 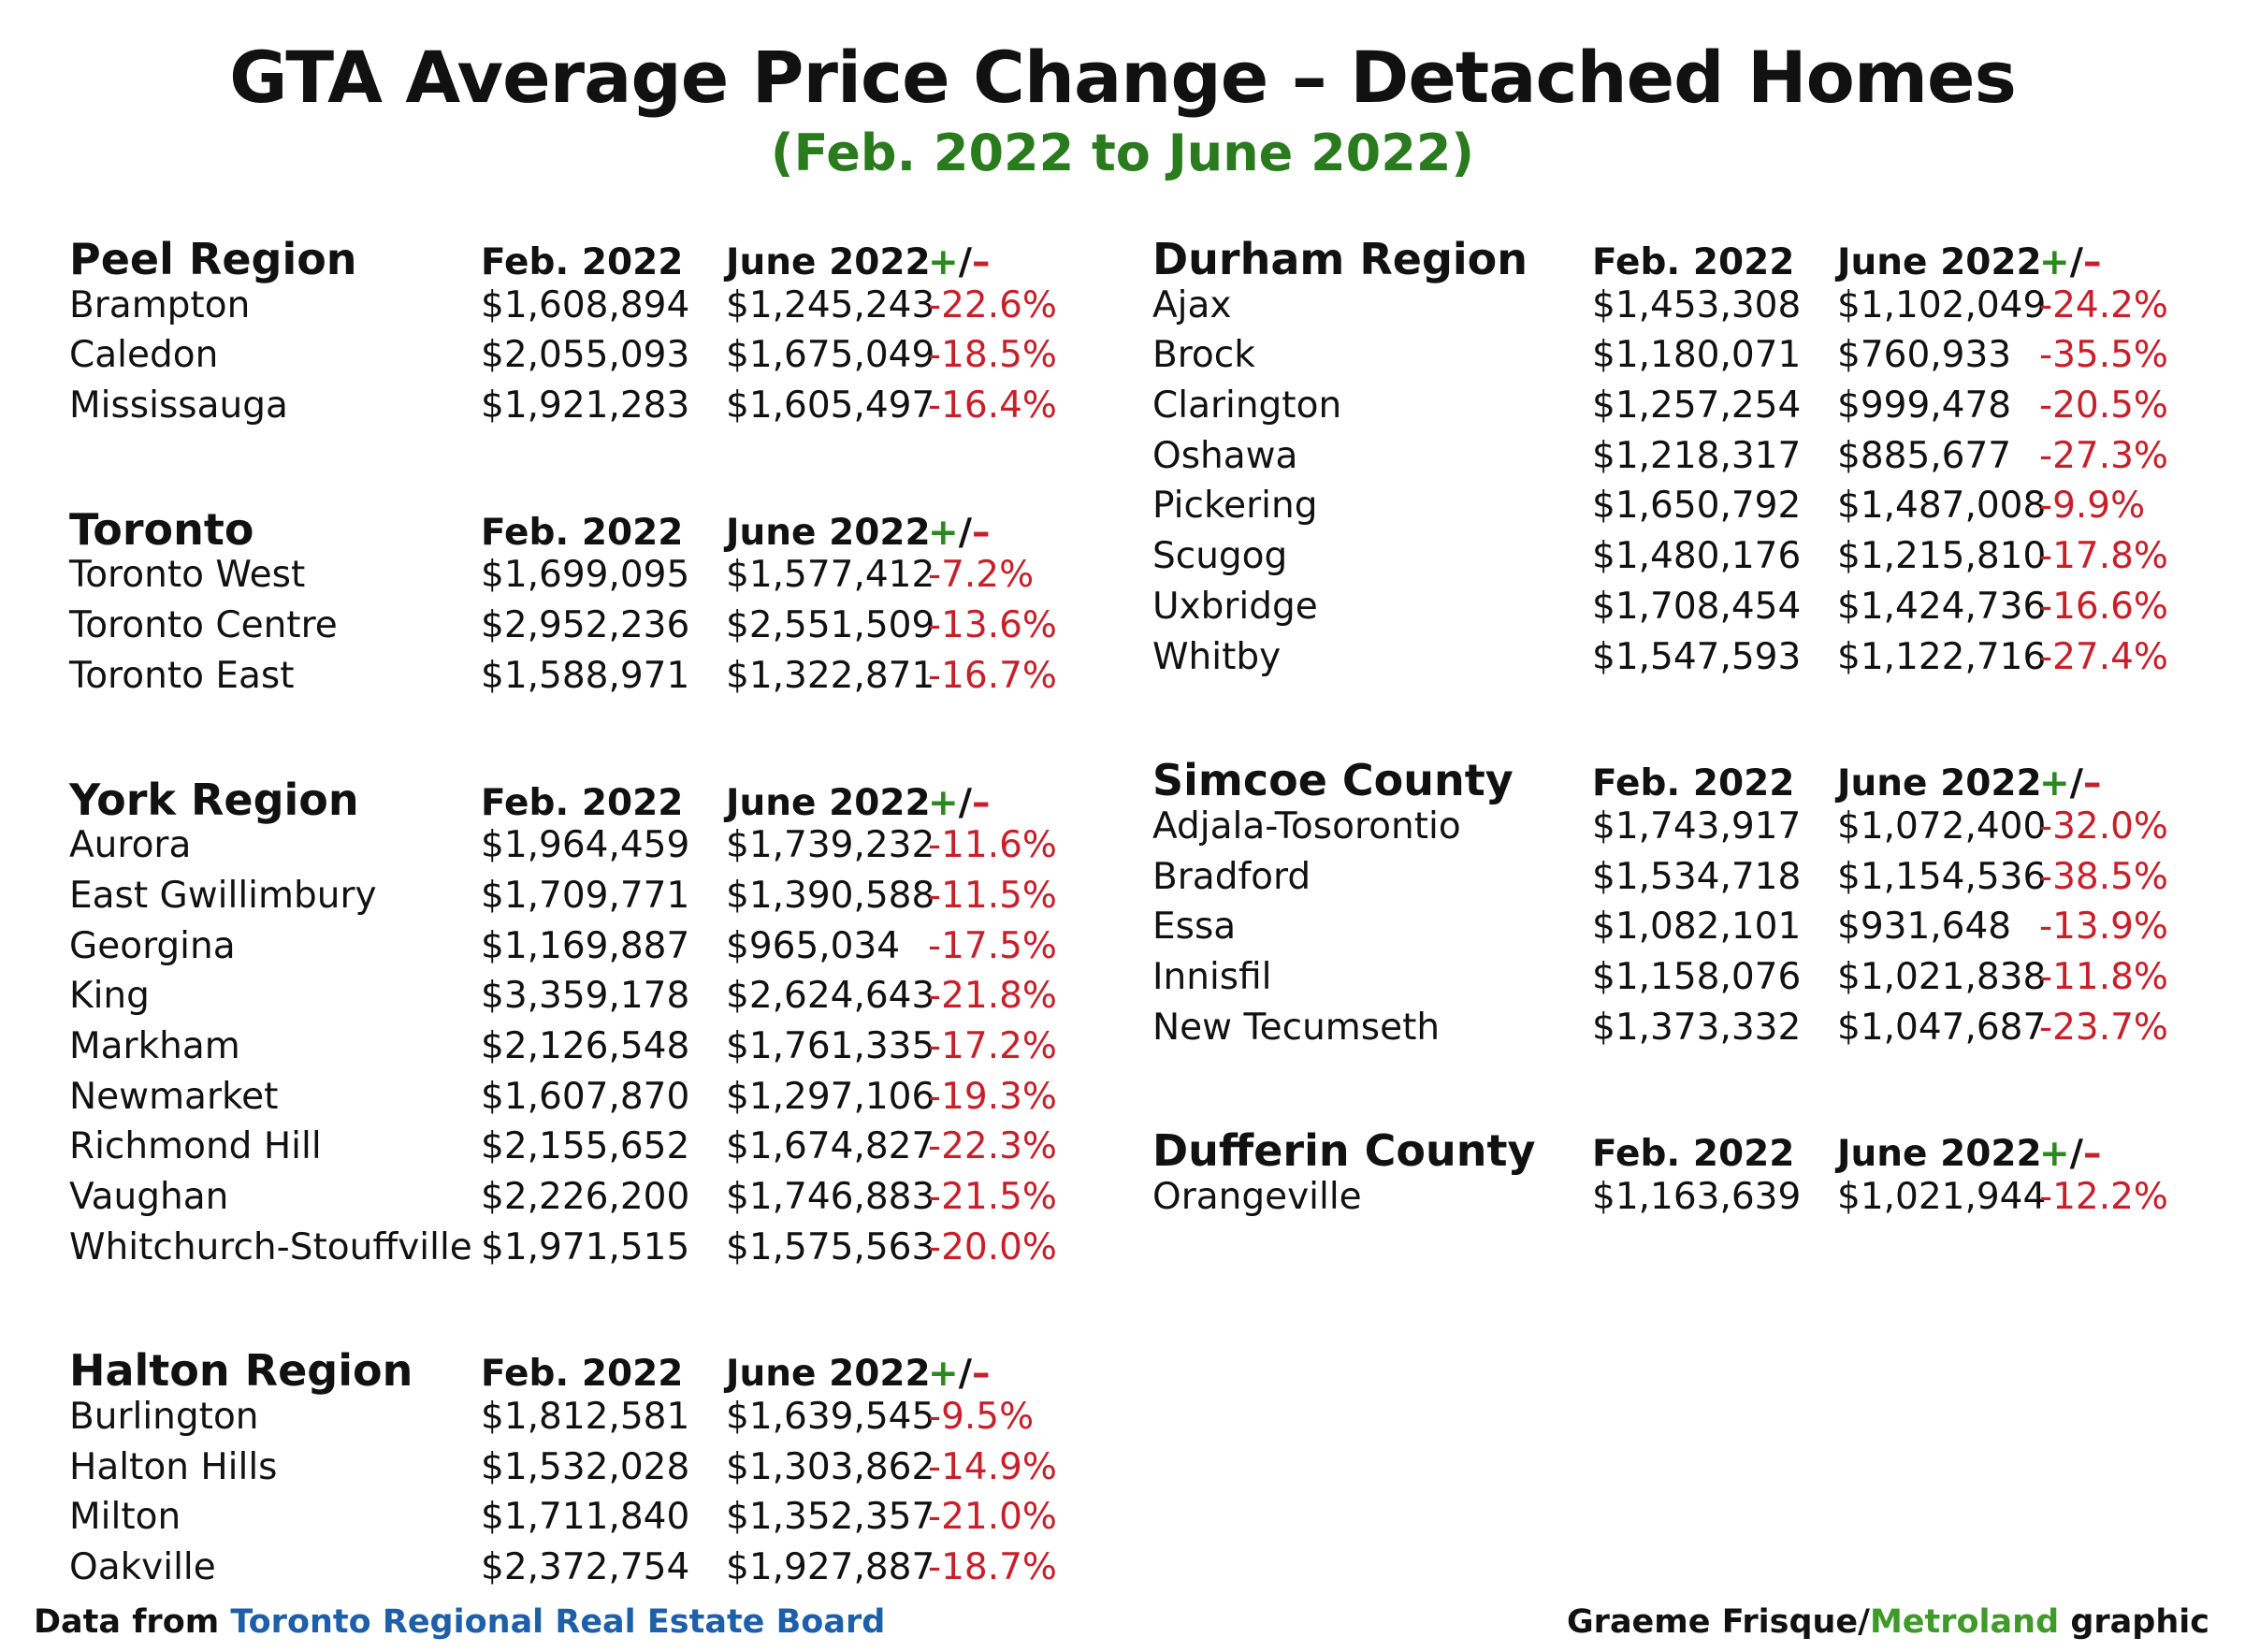 What do you see at coordinates (1697, 304) in the screenshot?
I see `feb-price: $1,453,308` at bounding box center [1697, 304].